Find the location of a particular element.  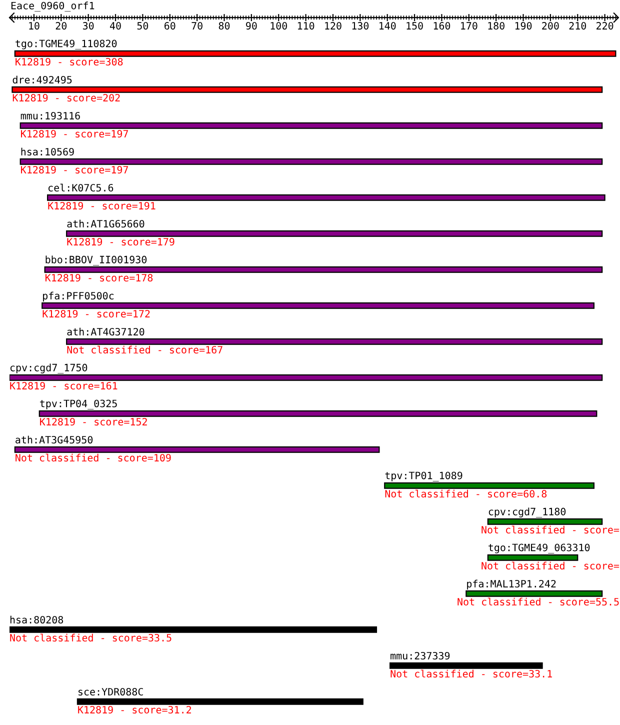

y-tick-label: tpv:TP04_0325 is located at coordinates (78, 405).